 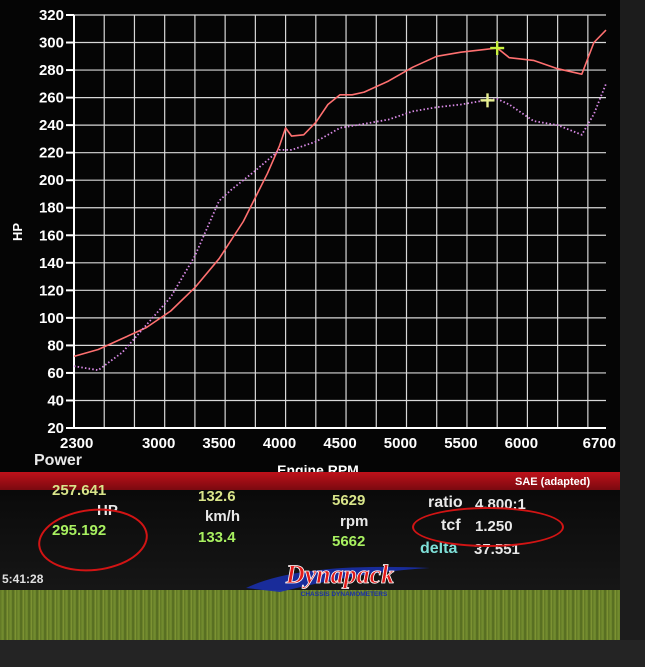 What do you see at coordinates (349, 541) in the screenshot?
I see `rpm-value-2: 5662` at bounding box center [349, 541].